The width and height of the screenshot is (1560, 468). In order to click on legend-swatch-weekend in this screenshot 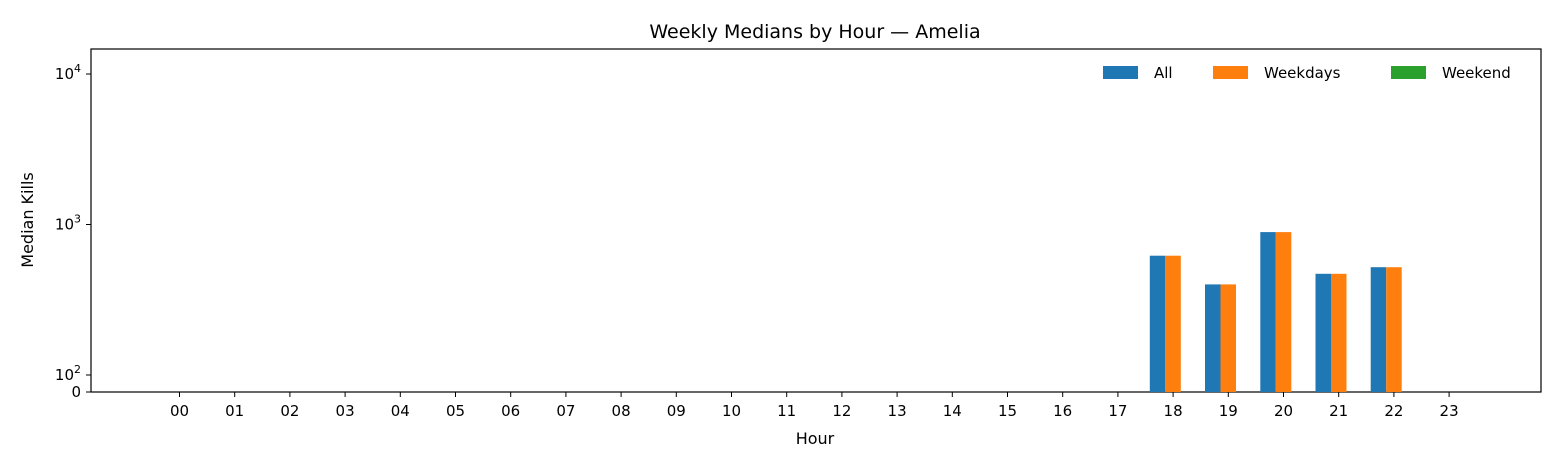, I will do `click(1408, 72)`.